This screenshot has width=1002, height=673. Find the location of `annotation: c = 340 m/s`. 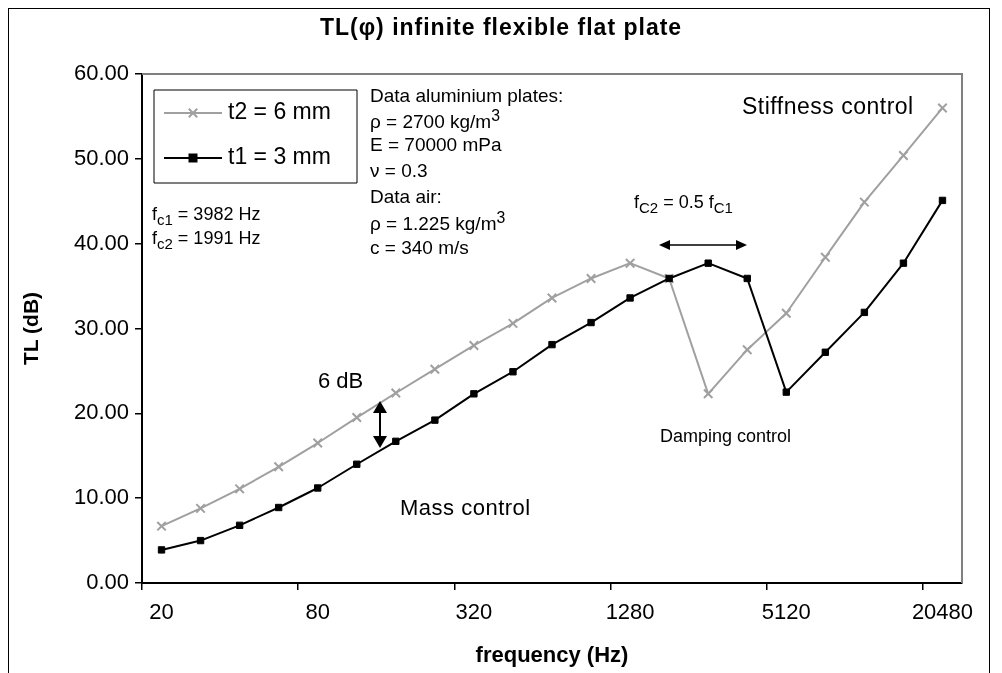

annotation: c = 340 m/s is located at coordinates (419, 247).